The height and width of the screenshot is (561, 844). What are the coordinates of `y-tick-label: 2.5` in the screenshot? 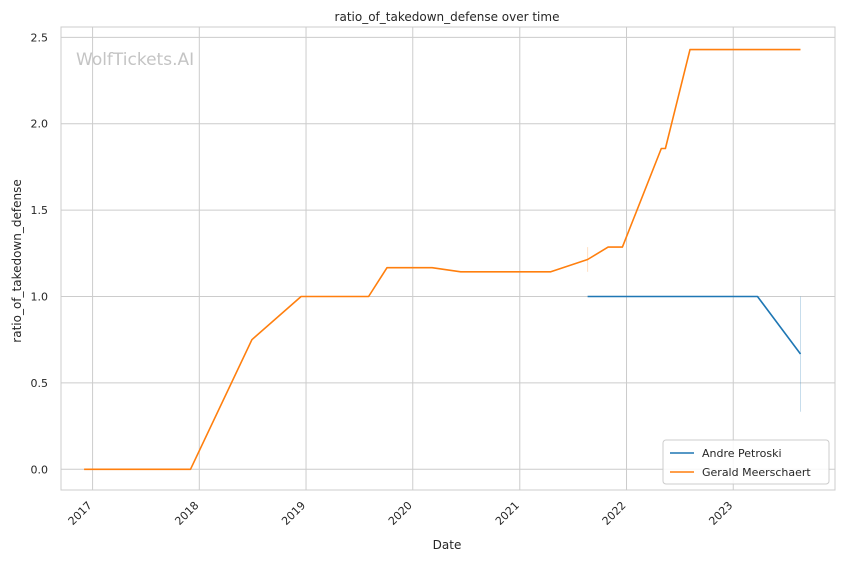 It's located at (40, 37).